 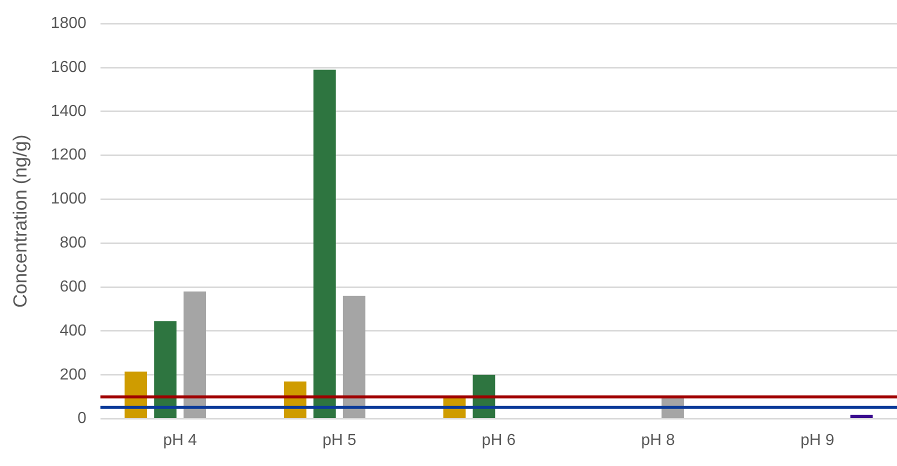 I want to click on y-tick-label: 200, so click(x=73, y=375).